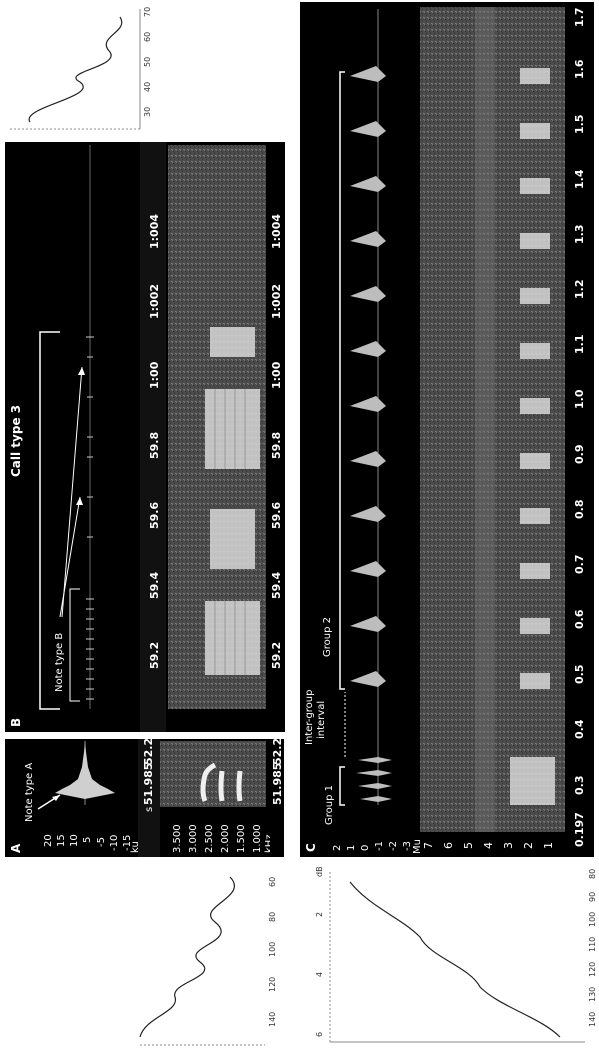 The height and width of the screenshot is (1057, 599). What do you see at coordinates (371, 434) in the screenshot?
I see `panel-c-notes` at bounding box center [371, 434].